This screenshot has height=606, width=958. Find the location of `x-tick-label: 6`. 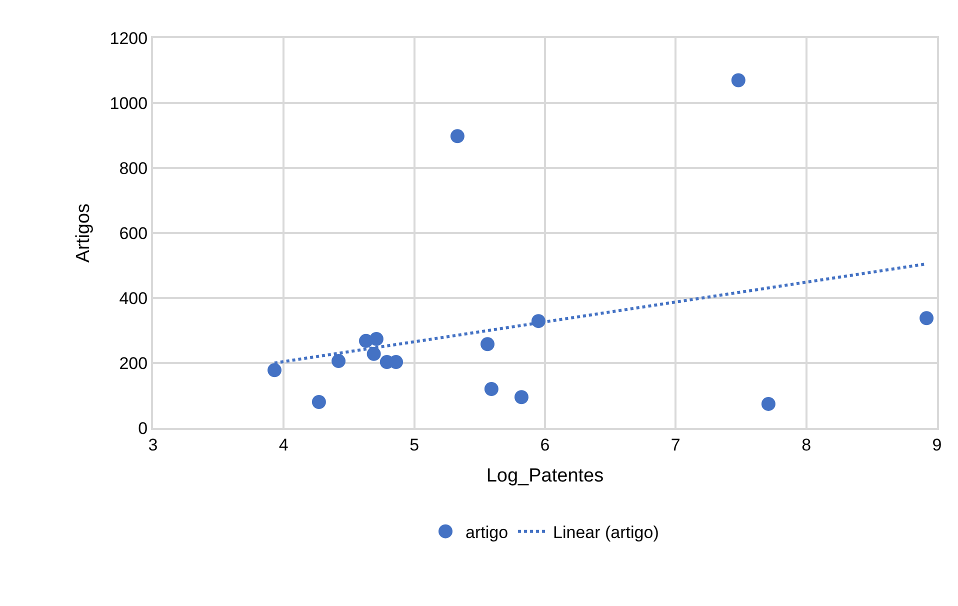

x-tick-label: 6 is located at coordinates (545, 444).